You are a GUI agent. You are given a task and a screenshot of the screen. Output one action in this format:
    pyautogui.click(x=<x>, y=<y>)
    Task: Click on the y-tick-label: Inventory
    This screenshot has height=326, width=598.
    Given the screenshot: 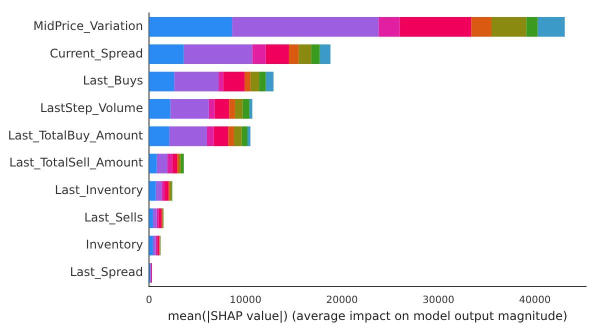 What is the action you would take?
    pyautogui.click(x=115, y=245)
    